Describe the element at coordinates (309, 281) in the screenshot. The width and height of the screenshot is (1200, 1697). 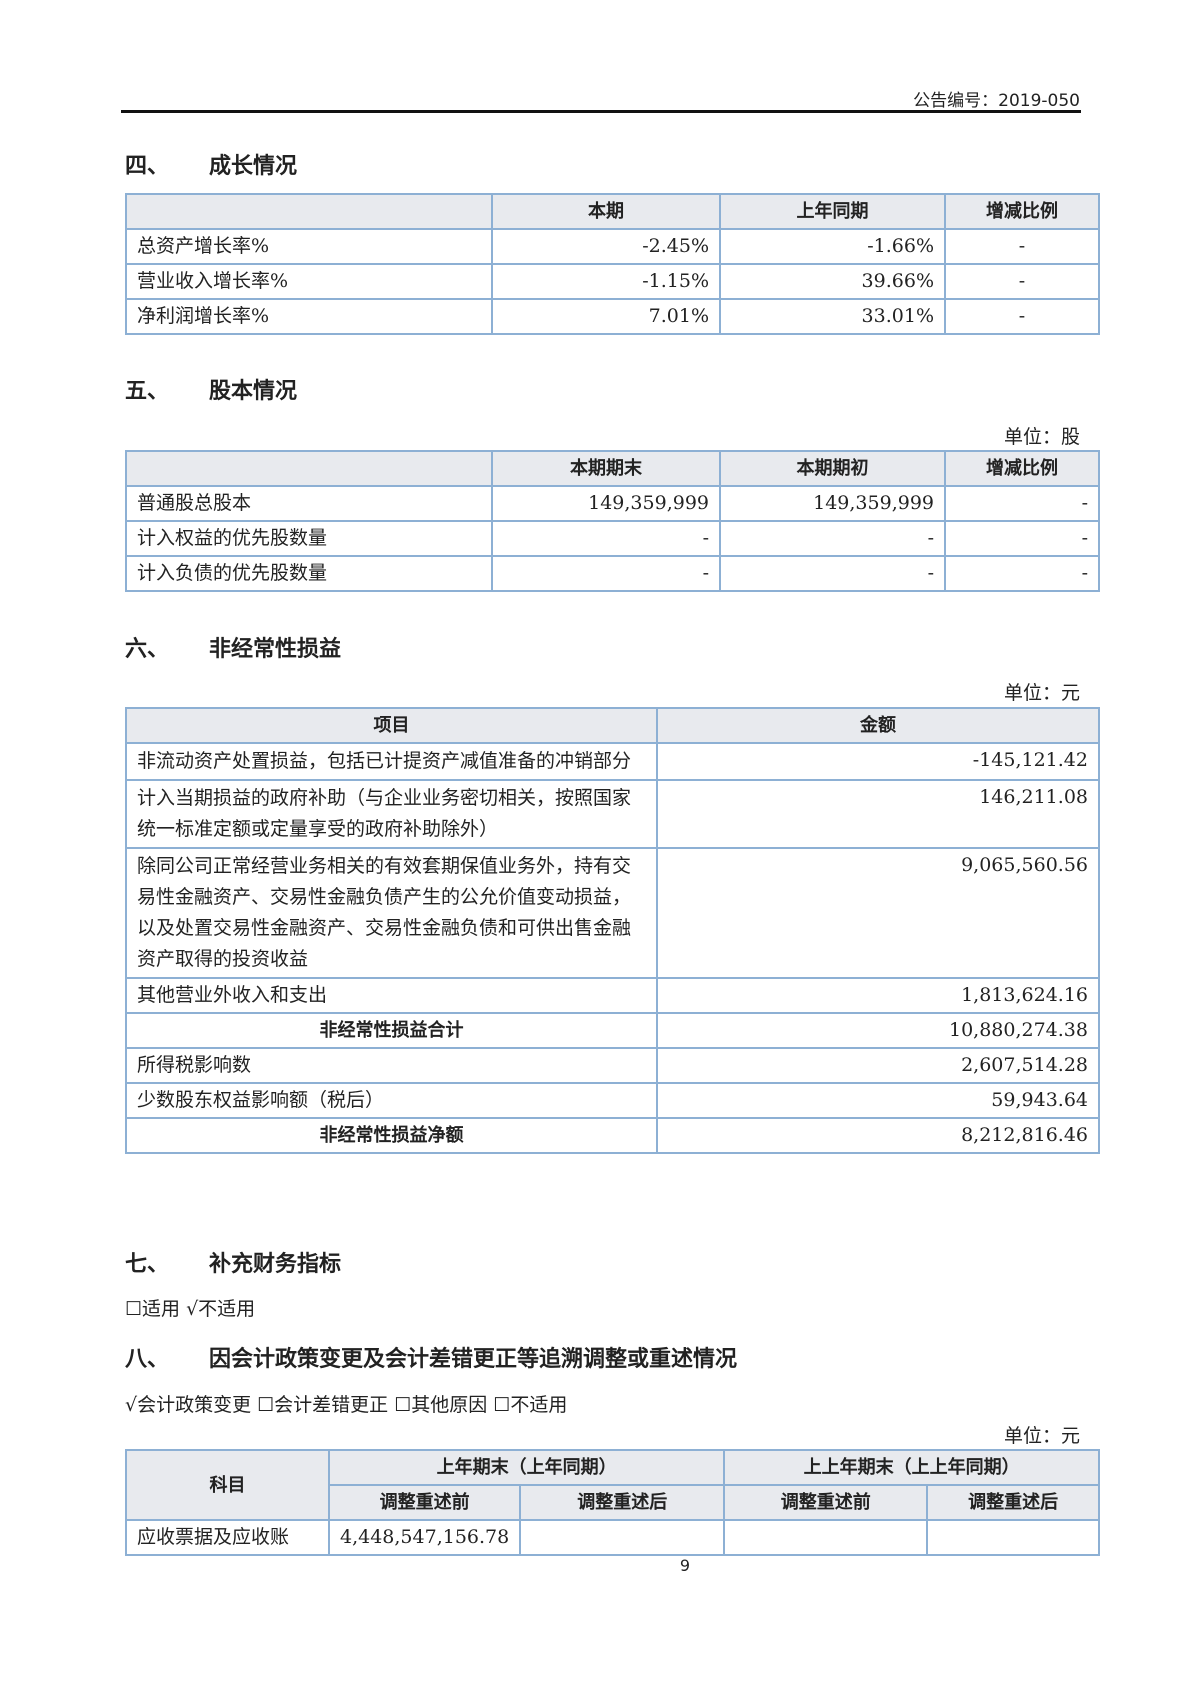
I see `row-label: 营业收入增长率%` at that location.